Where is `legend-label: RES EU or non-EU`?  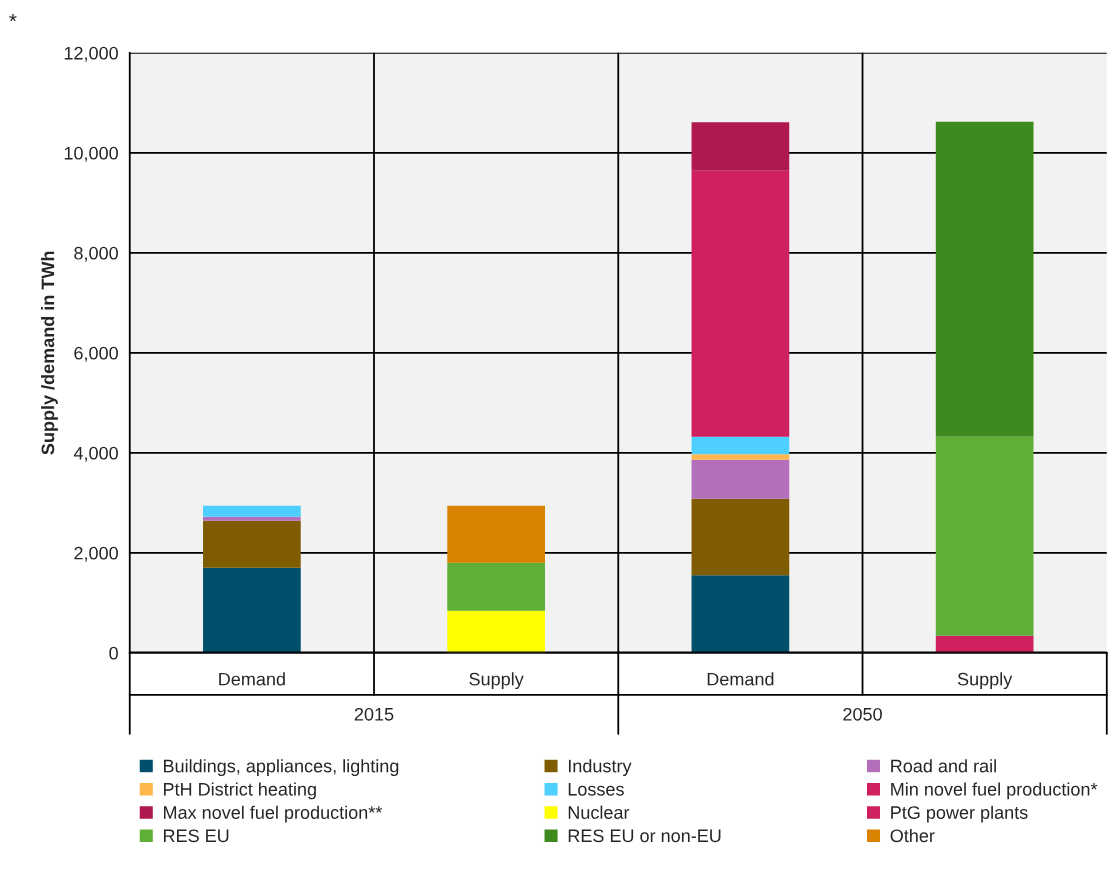 legend-label: RES EU or non-EU is located at coordinates (644, 836).